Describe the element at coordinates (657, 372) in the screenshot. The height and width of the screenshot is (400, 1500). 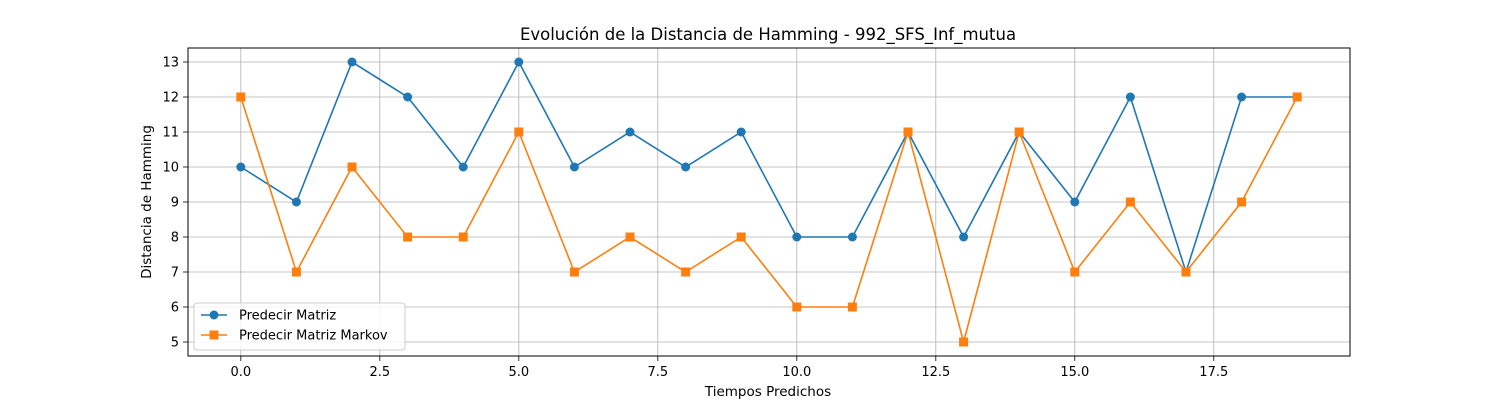
I see `x-tick-label: 7.5` at that location.